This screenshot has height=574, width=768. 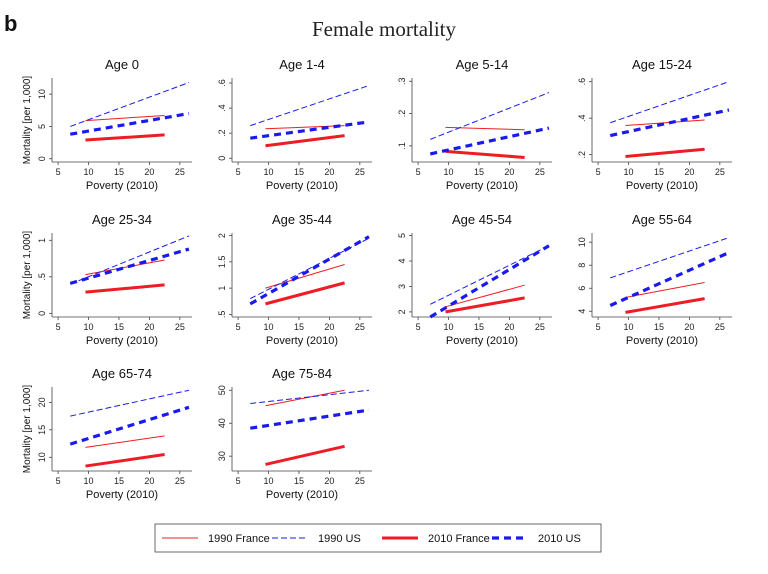 What do you see at coordinates (378, 538) in the screenshot?
I see `legend: 1990 France 1990 US 2010 France 2010 US` at bounding box center [378, 538].